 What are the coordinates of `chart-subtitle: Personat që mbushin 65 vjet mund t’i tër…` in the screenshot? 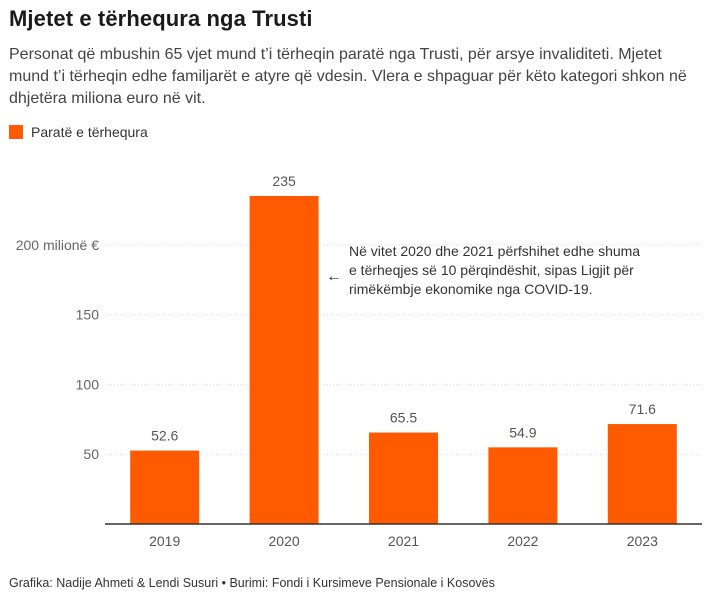 It's located at (348, 76).